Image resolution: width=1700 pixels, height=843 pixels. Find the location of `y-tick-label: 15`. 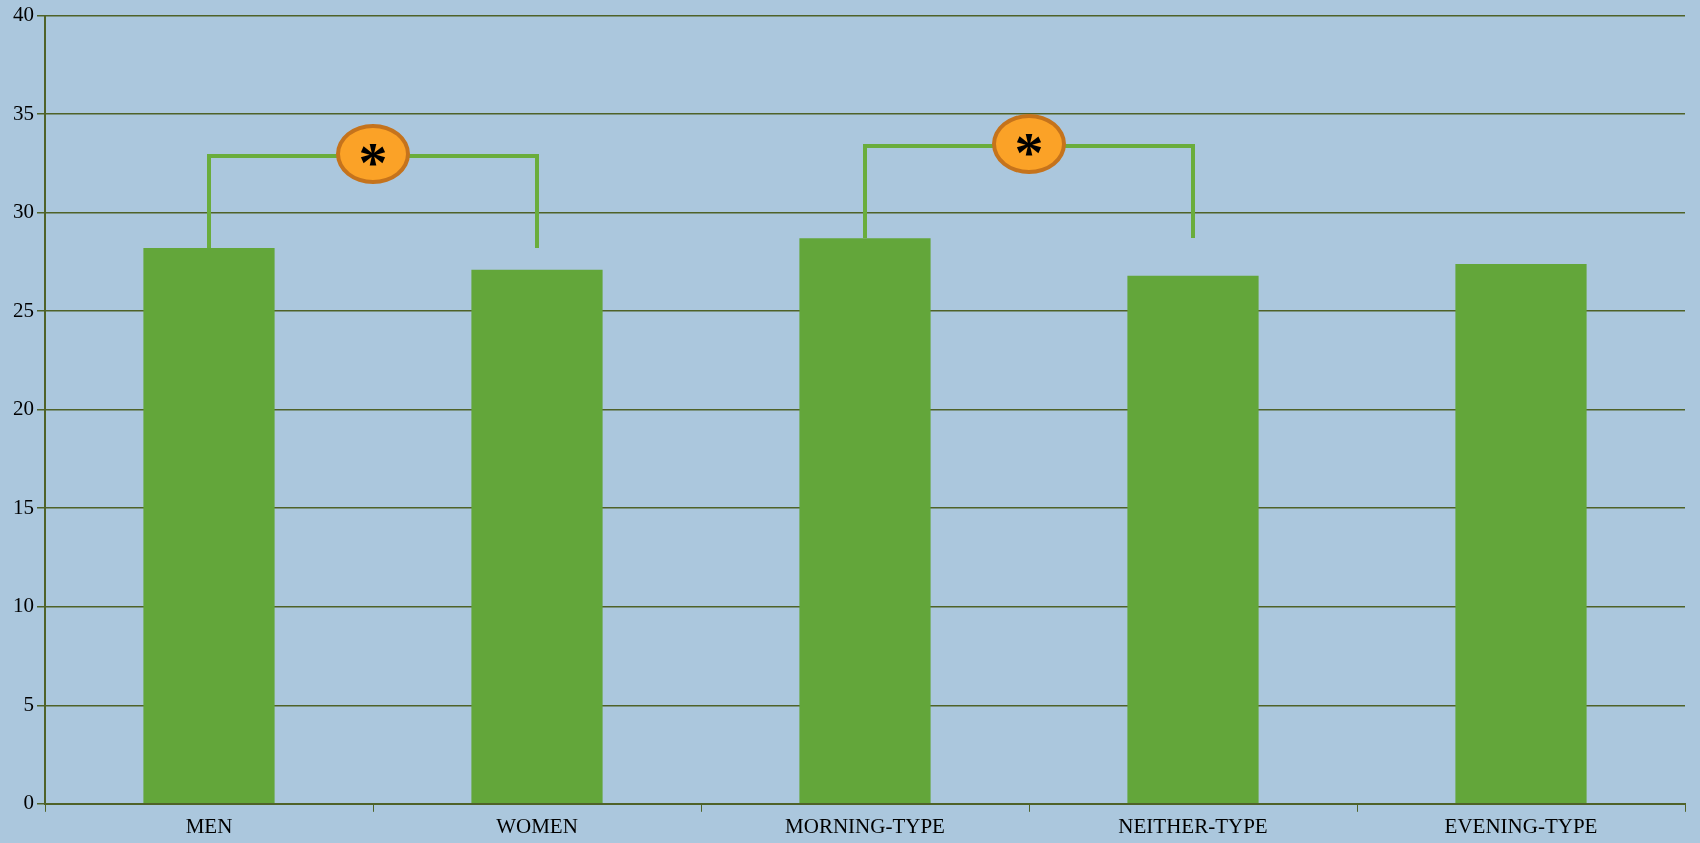

y-tick-label: 15 is located at coordinates (23, 506).